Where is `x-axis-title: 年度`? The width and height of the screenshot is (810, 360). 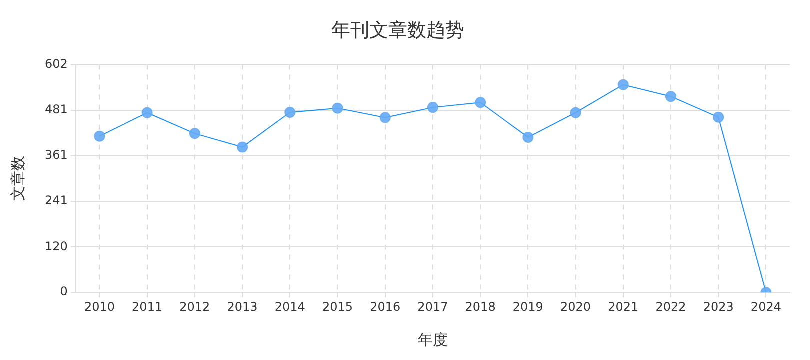 x-axis-title: 年度 is located at coordinates (433, 339).